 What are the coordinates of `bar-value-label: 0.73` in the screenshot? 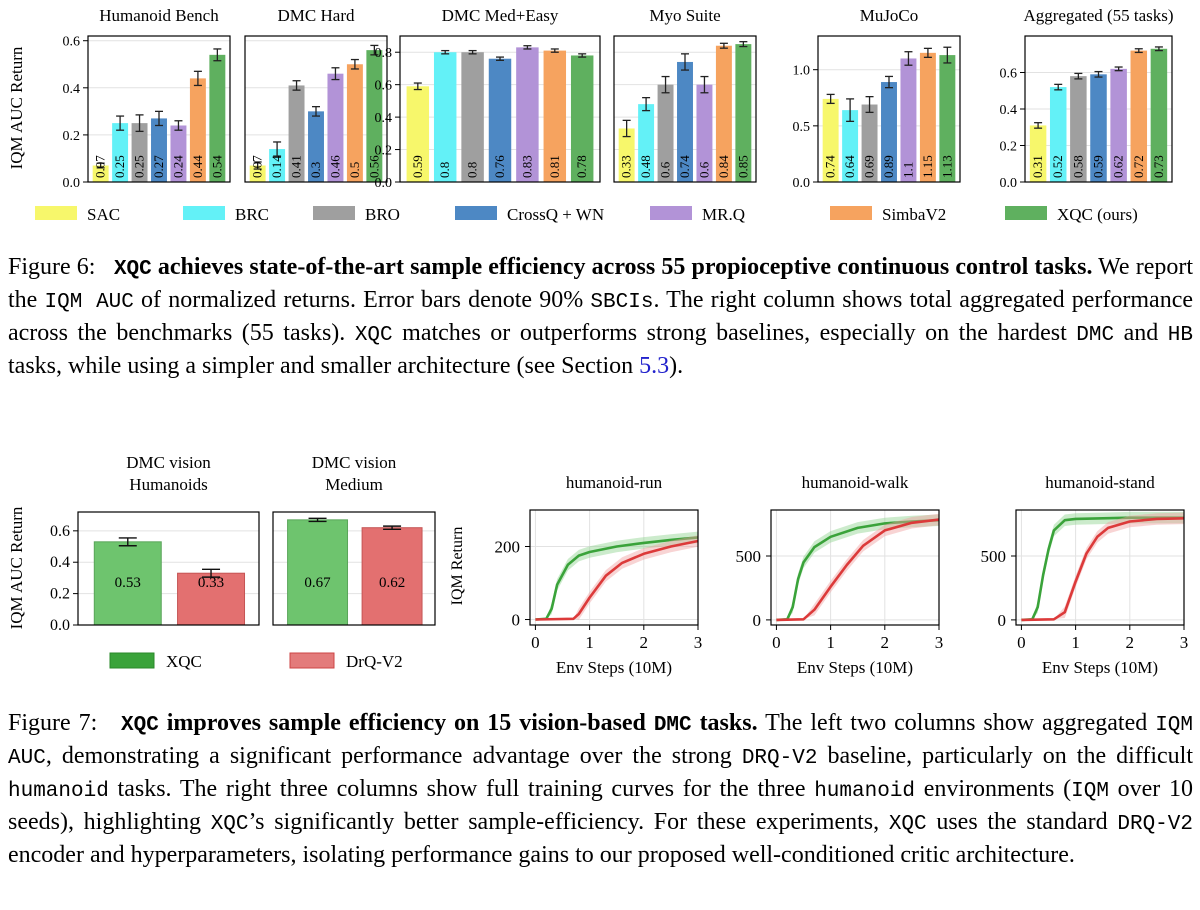 It's located at (1158, 166).